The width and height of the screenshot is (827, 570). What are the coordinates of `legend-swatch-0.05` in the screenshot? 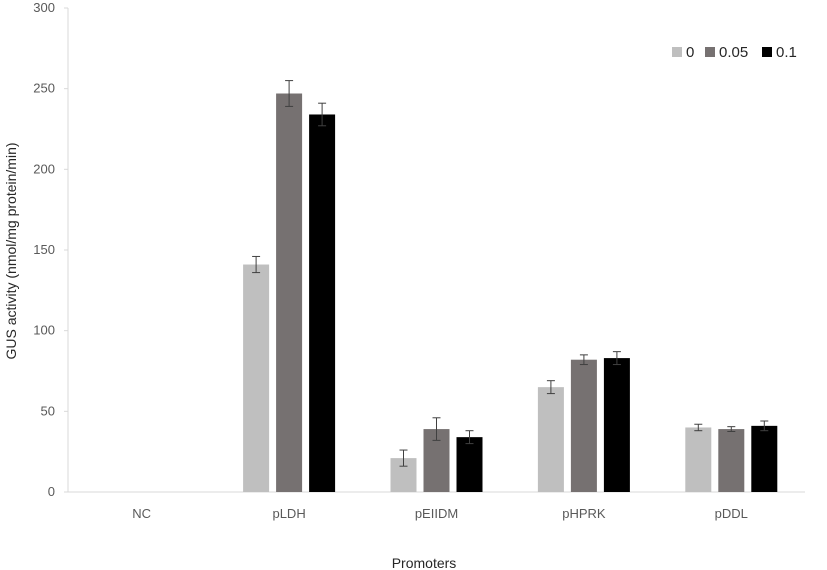 It's located at (710, 52).